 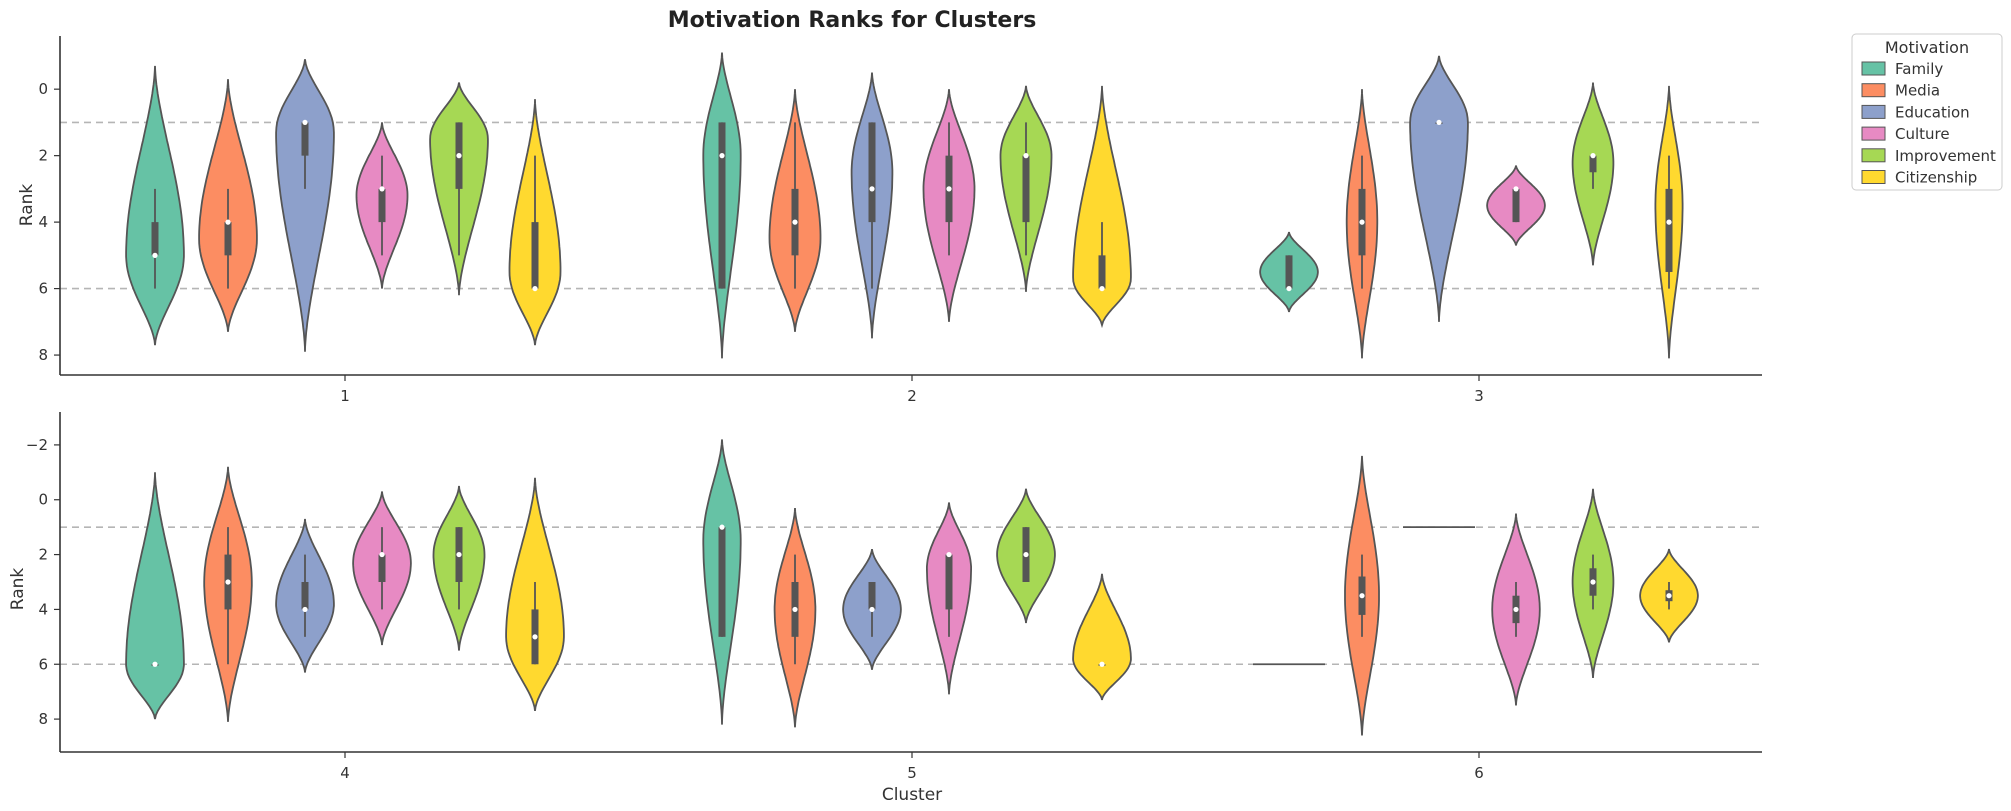 What do you see at coordinates (1945, 156) in the screenshot?
I see `legend-label: Improvement` at bounding box center [1945, 156].